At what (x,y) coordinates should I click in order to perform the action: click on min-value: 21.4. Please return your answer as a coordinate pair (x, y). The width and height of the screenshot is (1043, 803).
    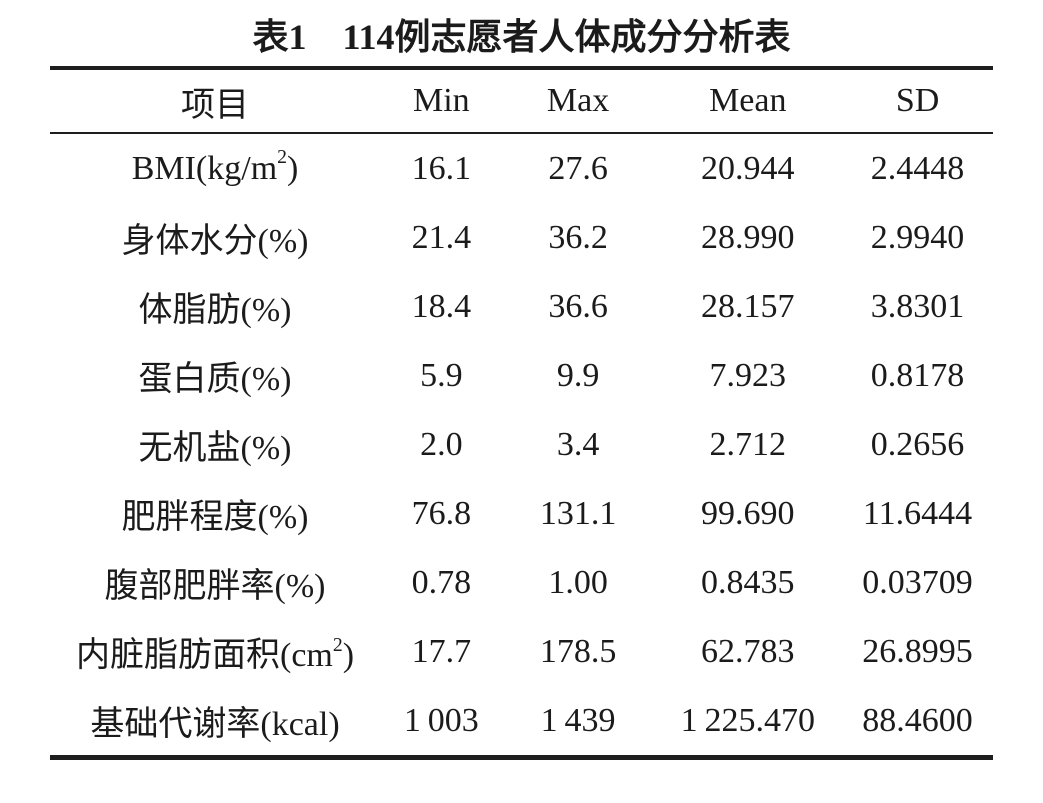
    Looking at the image, I should click on (441, 237).